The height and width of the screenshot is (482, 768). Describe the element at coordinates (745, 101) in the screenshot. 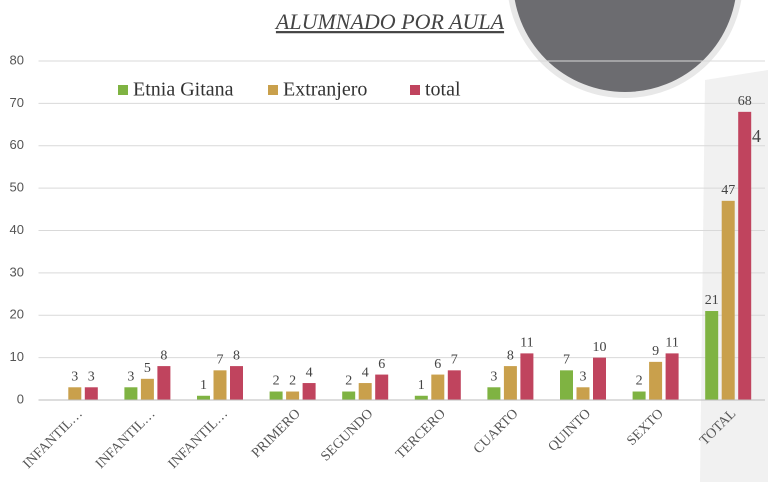

I see `value-label: 68` at that location.